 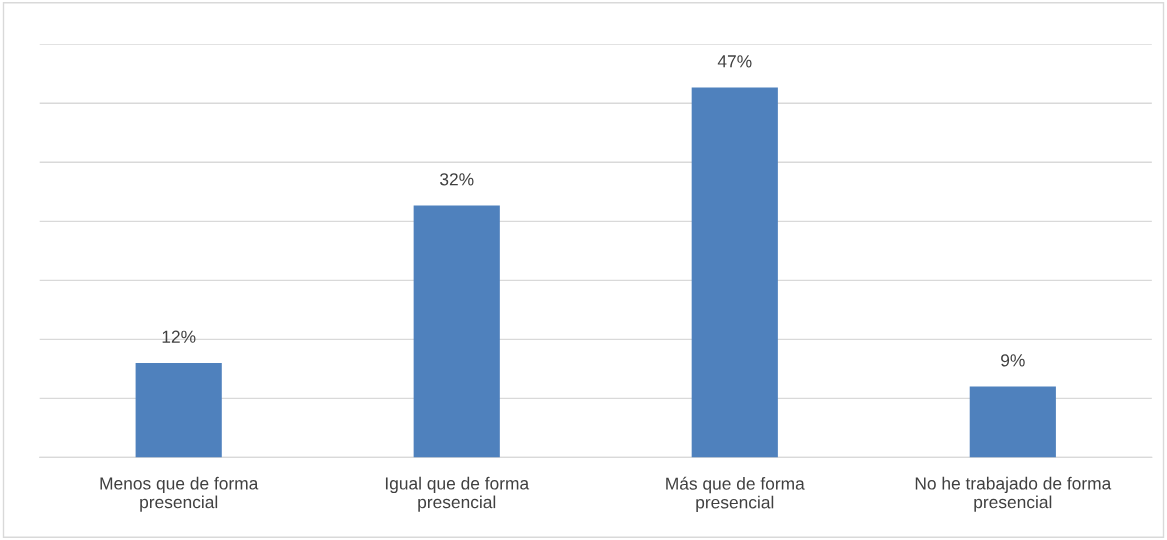 I want to click on data-label: 32%, so click(x=457, y=179).